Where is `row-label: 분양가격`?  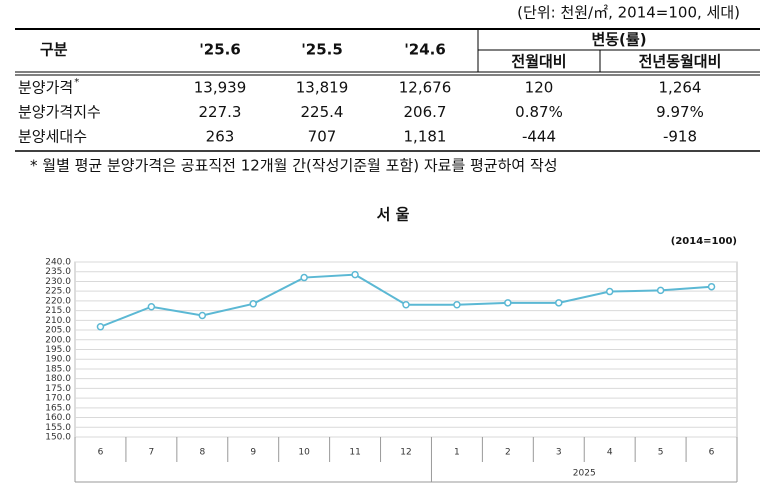 row-label: 분양가격 is located at coordinates (45, 88).